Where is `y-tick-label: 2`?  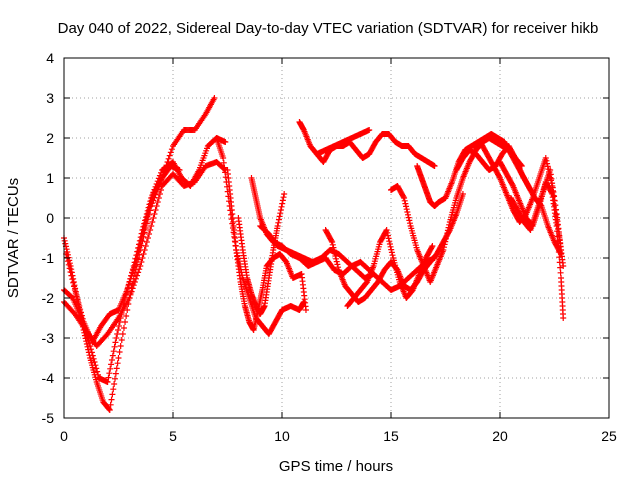 y-tick-label: 2 is located at coordinates (50, 138).